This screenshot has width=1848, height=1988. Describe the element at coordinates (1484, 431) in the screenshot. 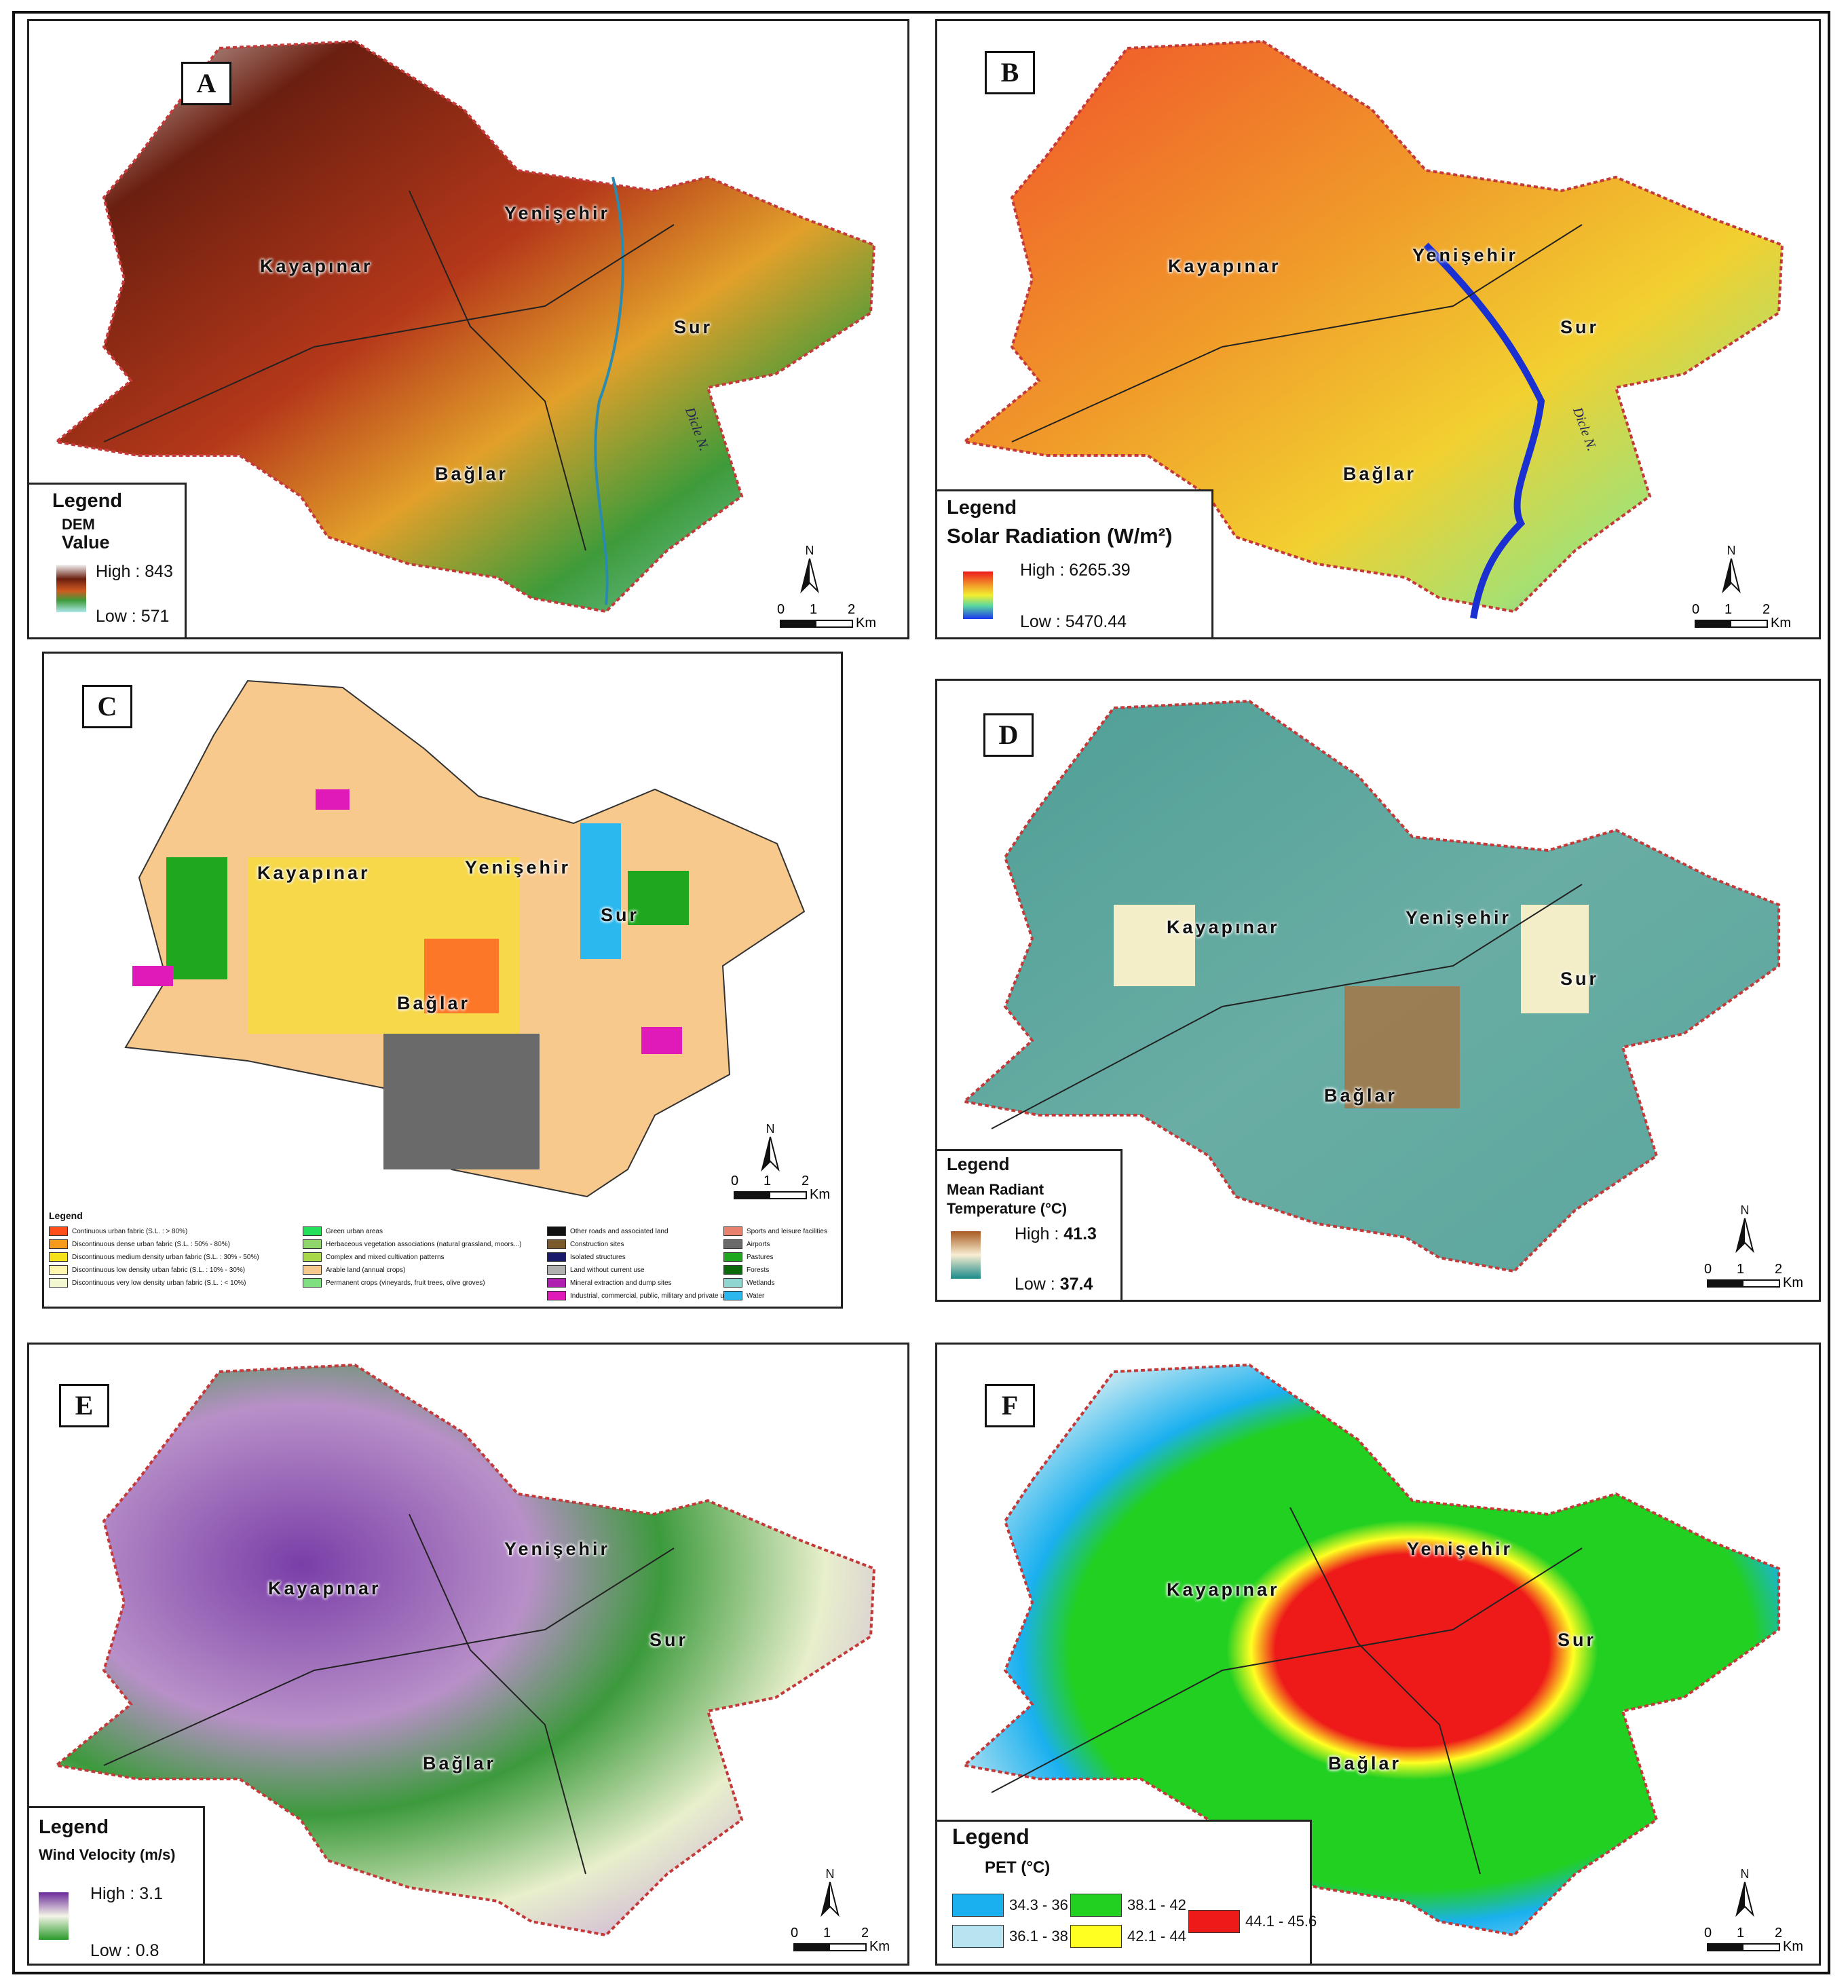

I see `shaded-valley` at that location.